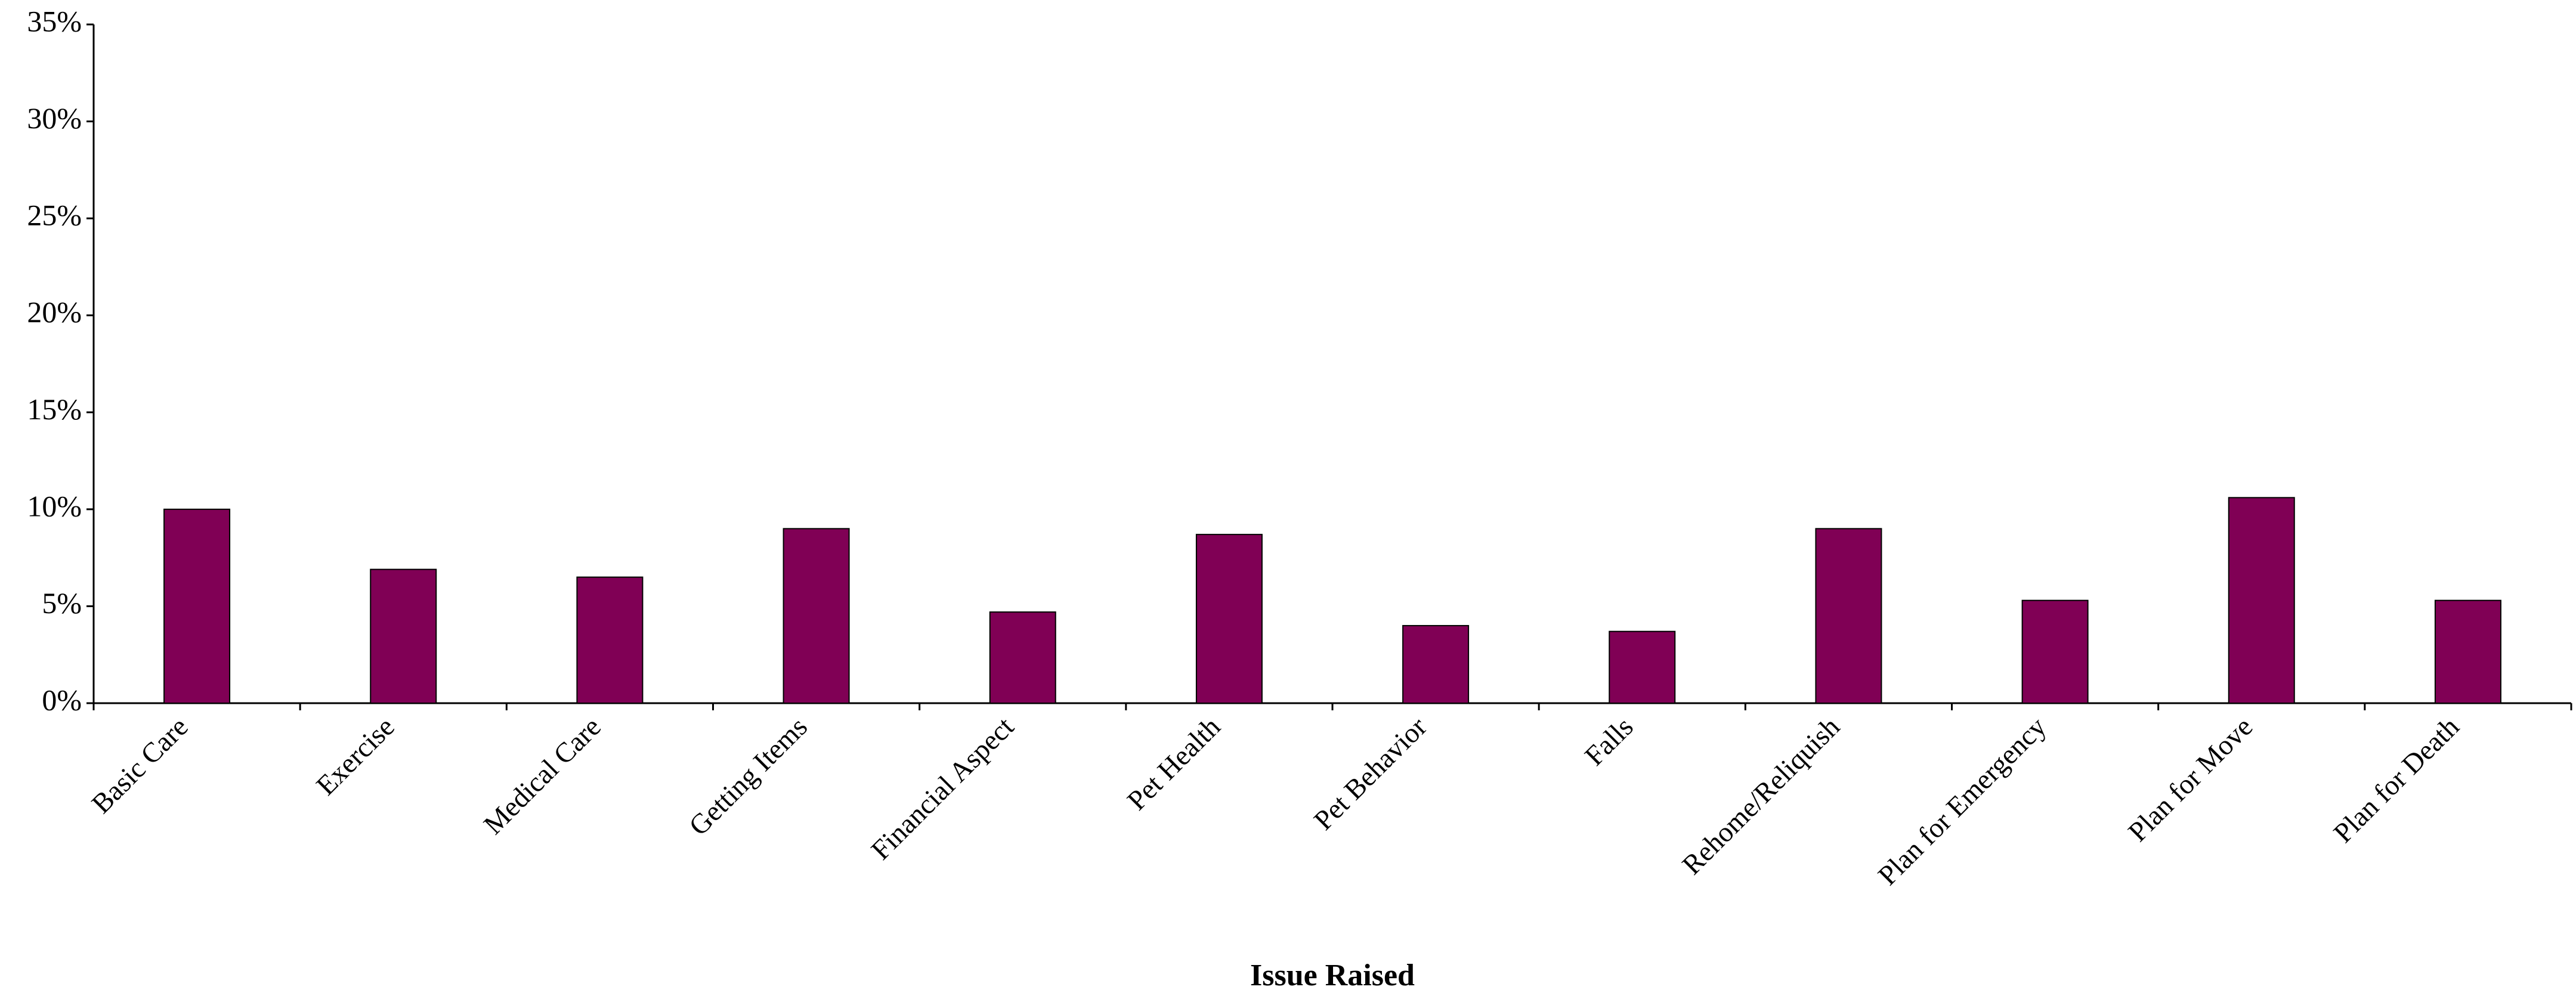  What do you see at coordinates (140, 766) in the screenshot?
I see `x-tick-label: Basic Care` at bounding box center [140, 766].